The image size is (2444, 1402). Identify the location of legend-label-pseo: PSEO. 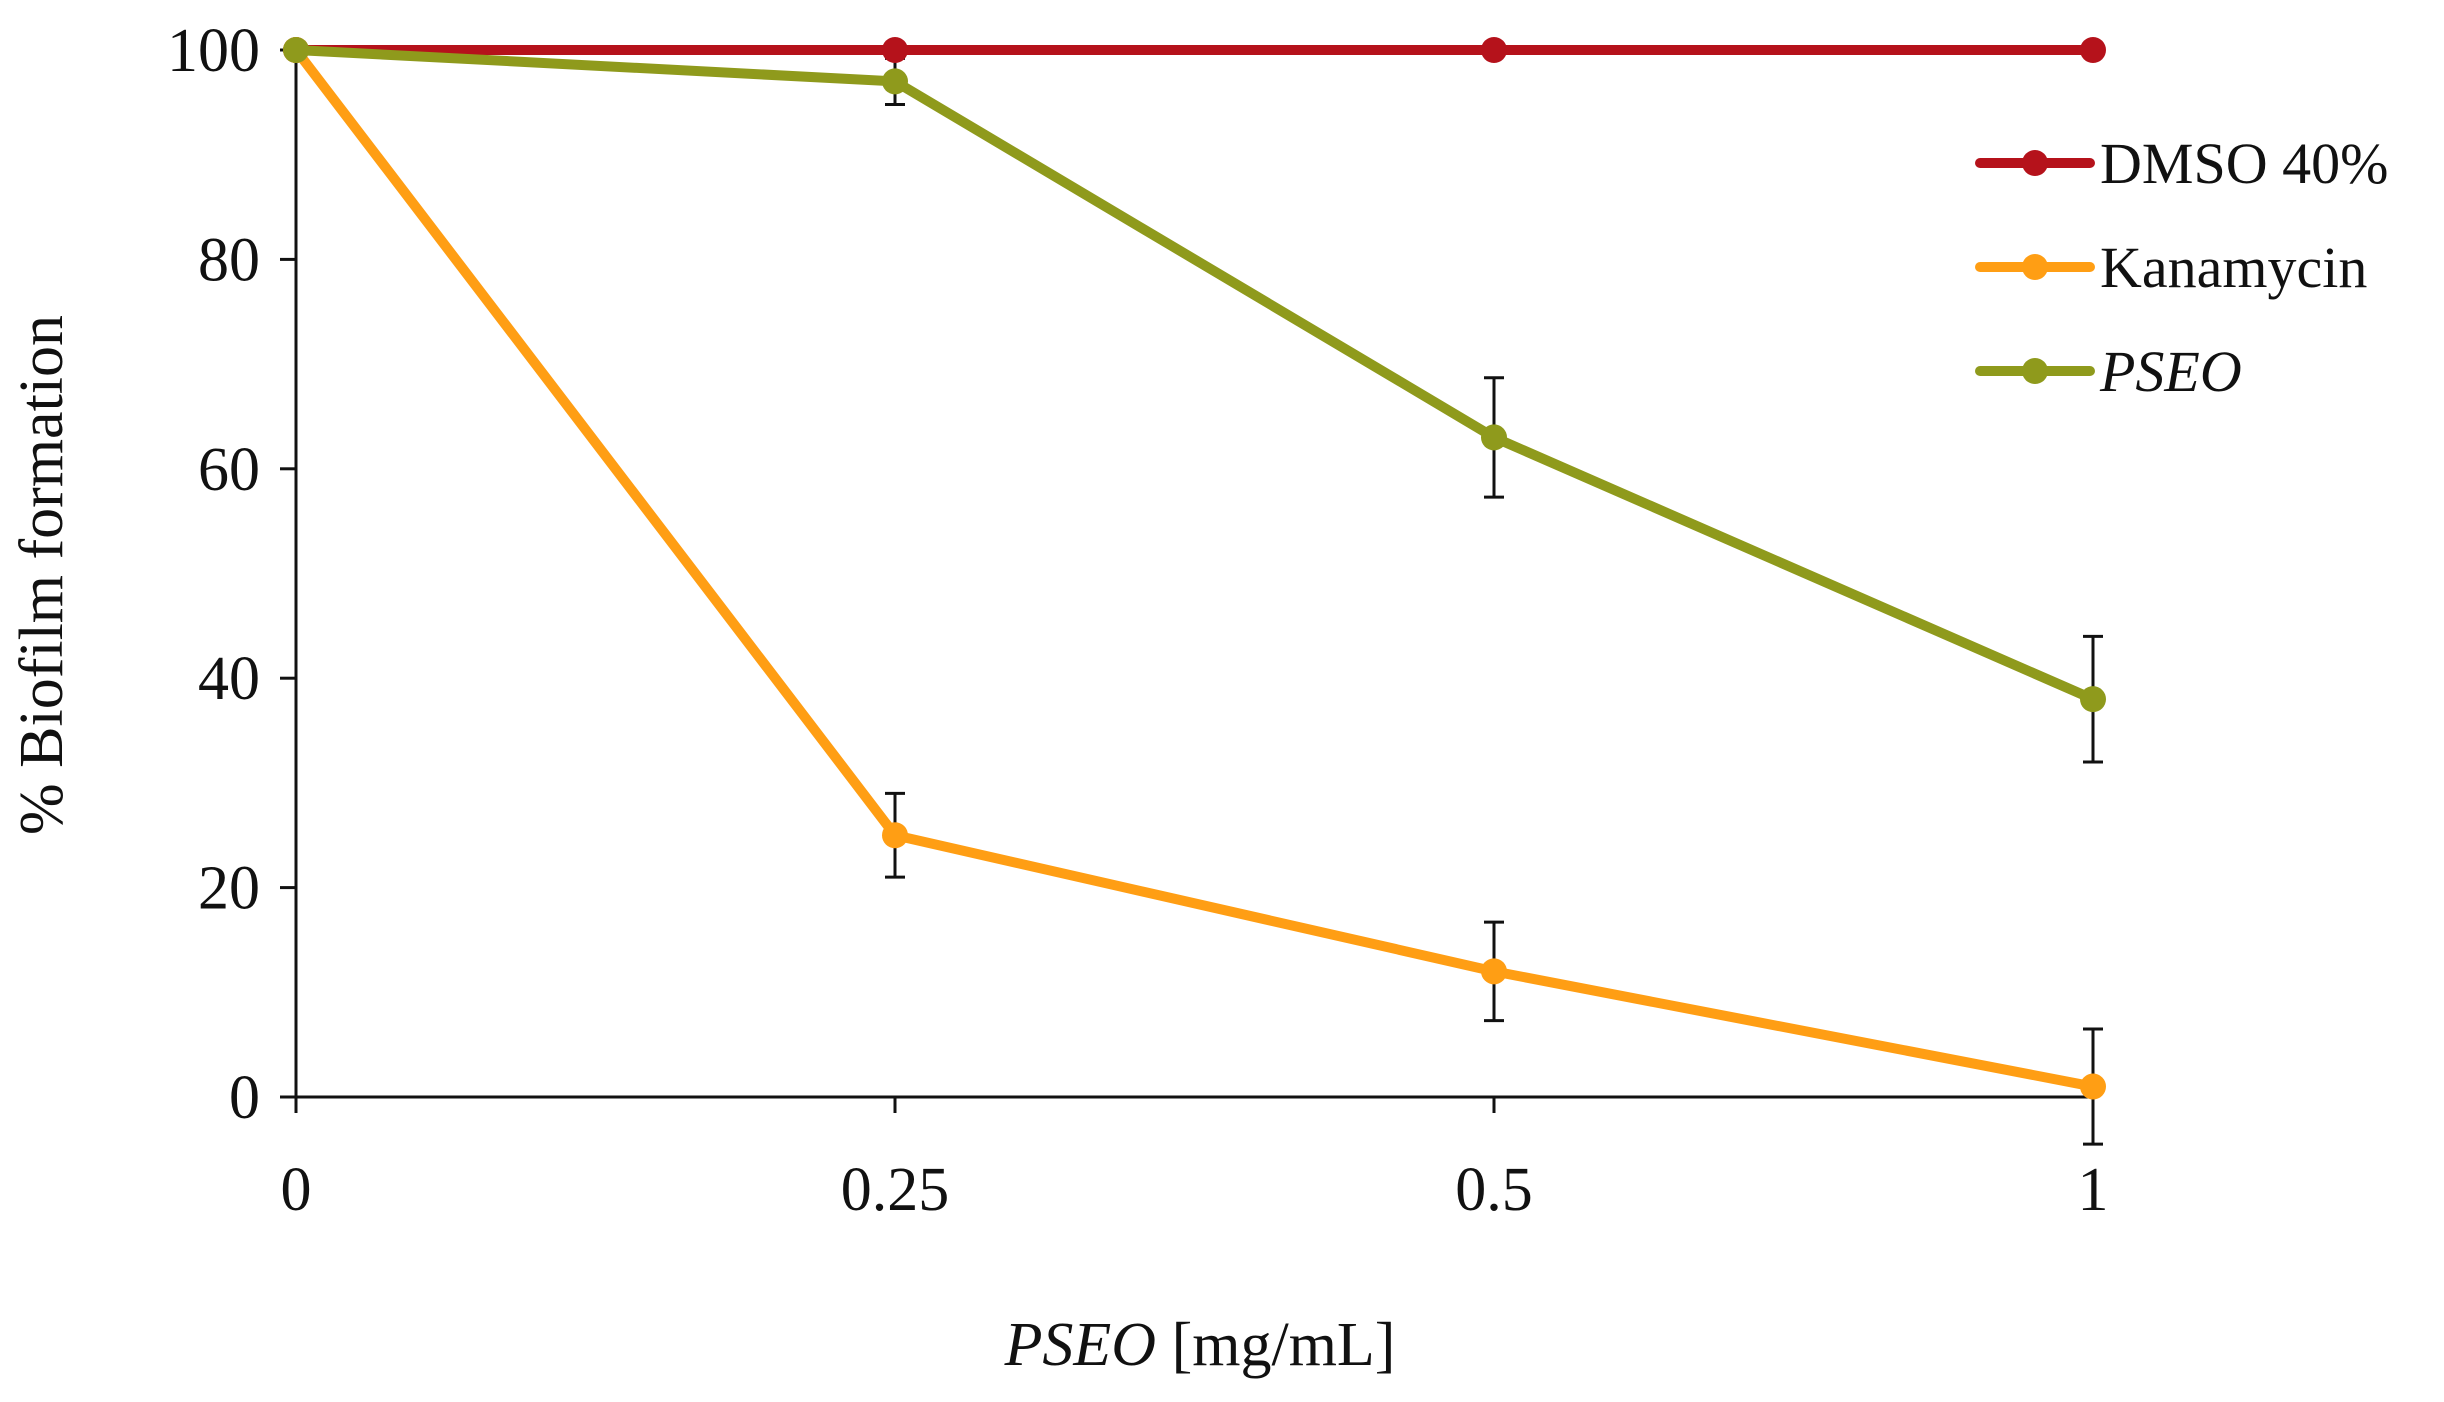
(2170, 371).